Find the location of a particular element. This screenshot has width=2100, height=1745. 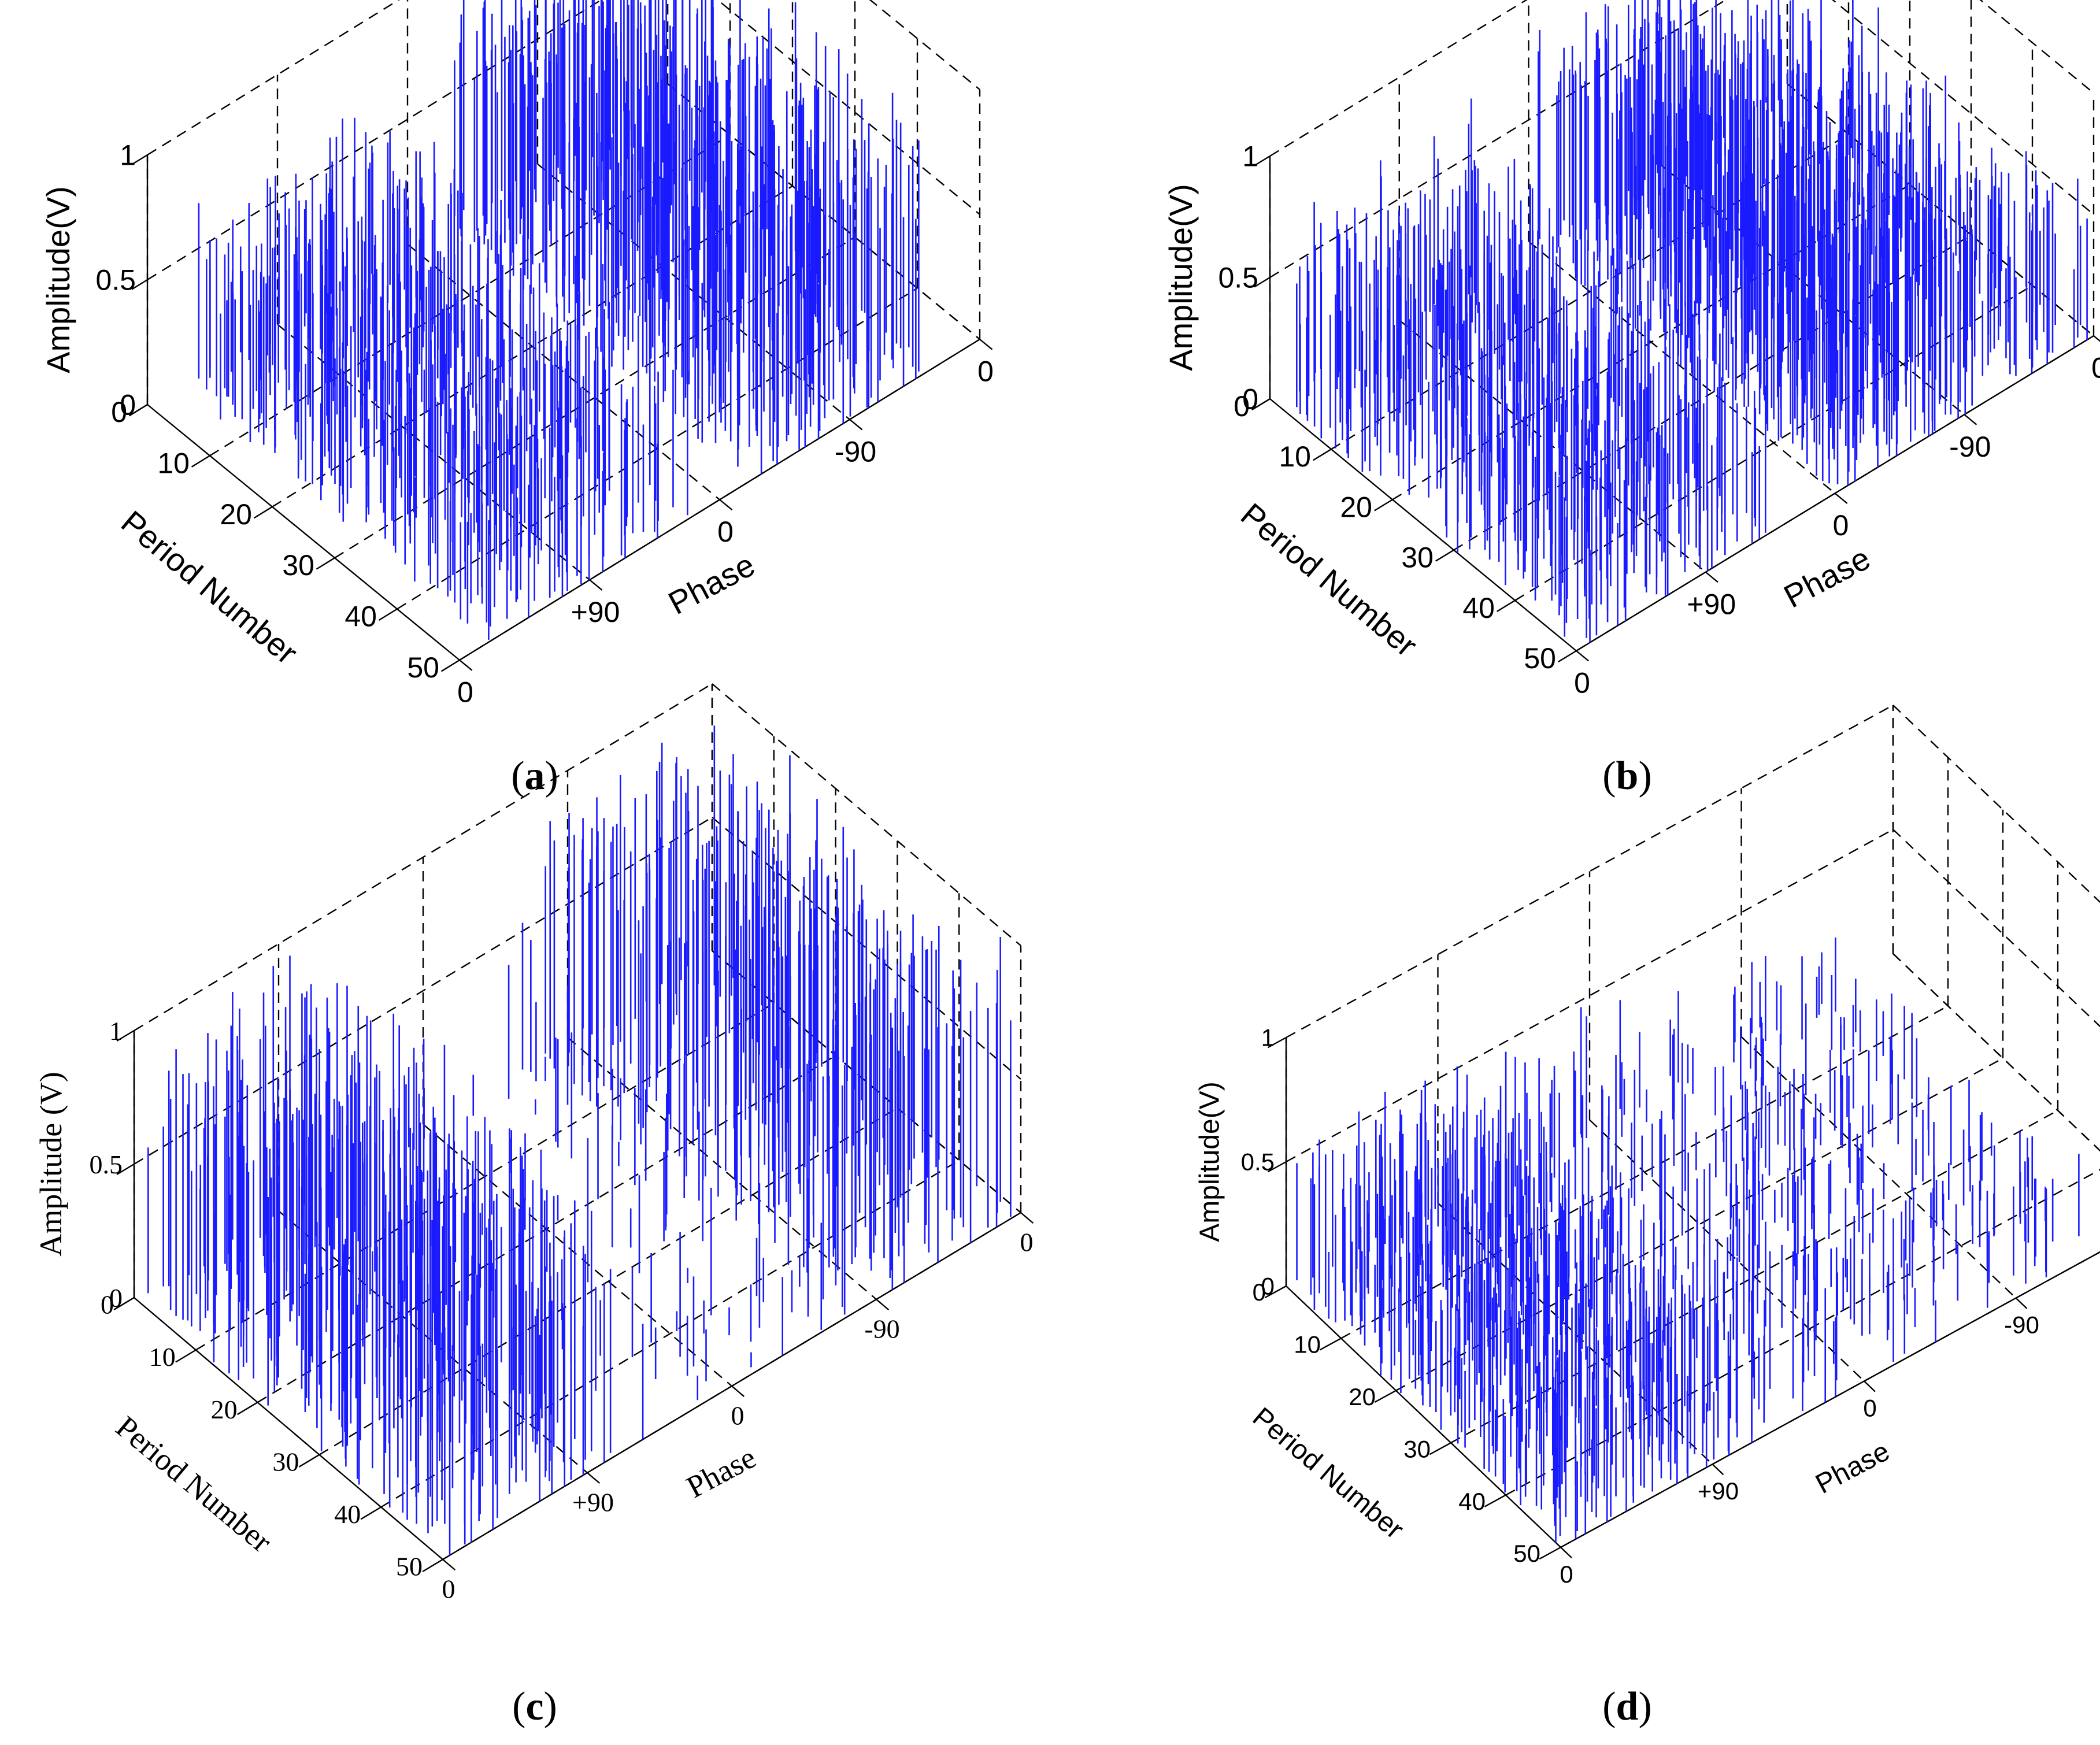

panel-caption: (a) is located at coordinates (534, 776).